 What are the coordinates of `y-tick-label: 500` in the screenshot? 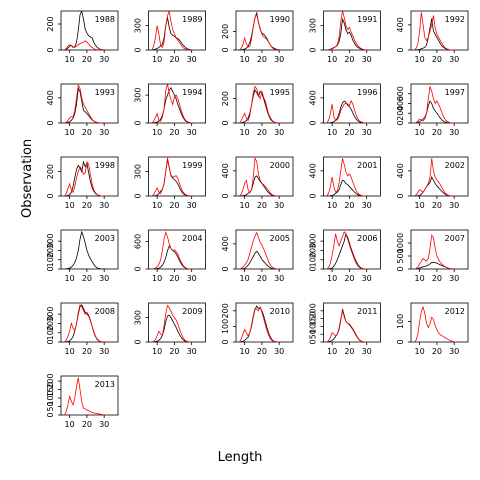 It's located at (400, 255).